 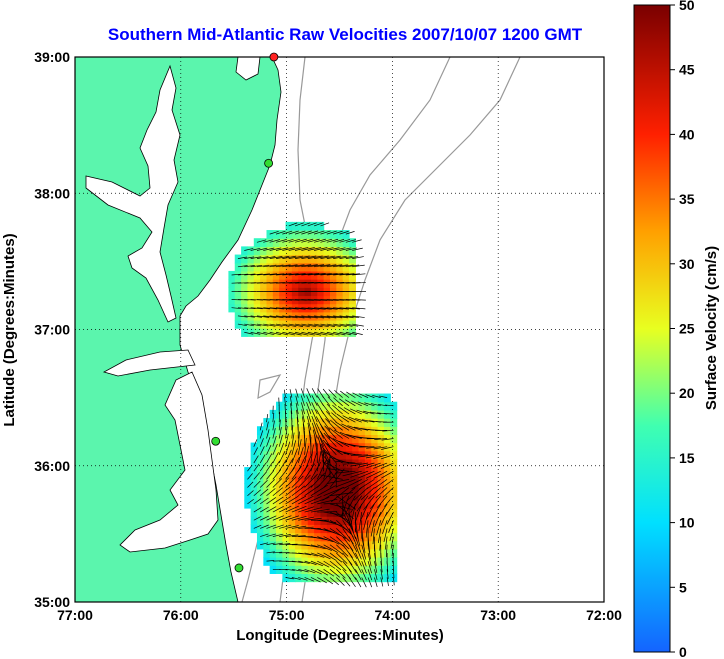 What do you see at coordinates (245, 312) in the screenshot?
I see `station-markers` at bounding box center [245, 312].